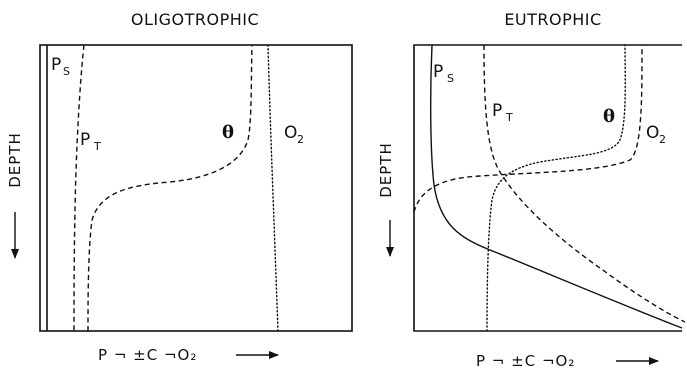 The width and height of the screenshot is (687, 375). What do you see at coordinates (273, 188) in the screenshot?
I see `oligotrophic-o2-curve` at bounding box center [273, 188].